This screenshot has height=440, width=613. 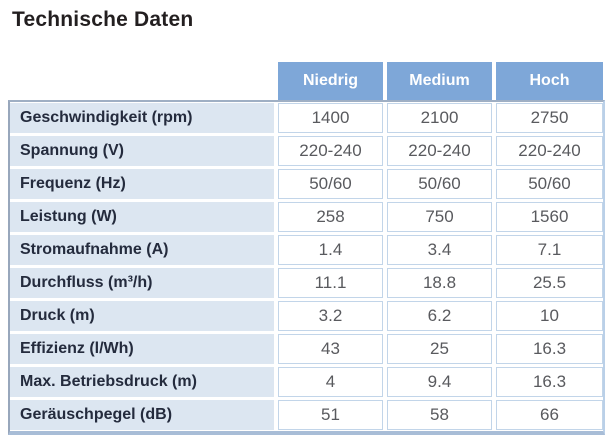 What do you see at coordinates (142, 349) in the screenshot?
I see `row-label-effizienz: Effizienz (l/Wh)` at bounding box center [142, 349].